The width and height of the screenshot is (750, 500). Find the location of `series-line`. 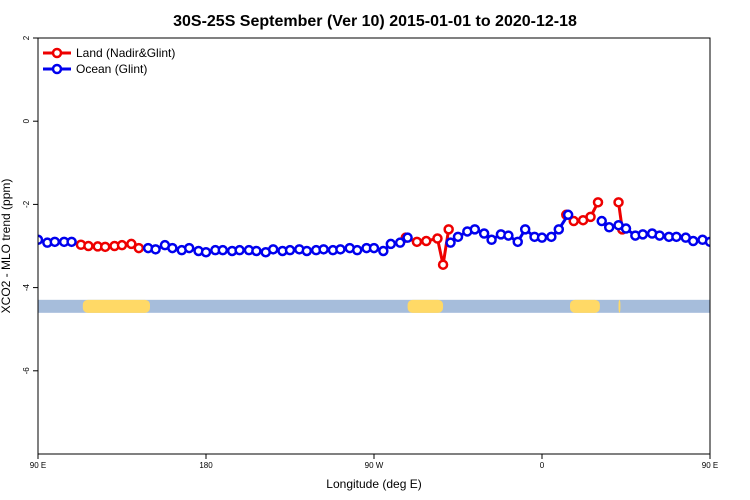

series-line is located at coordinates (428, 248).